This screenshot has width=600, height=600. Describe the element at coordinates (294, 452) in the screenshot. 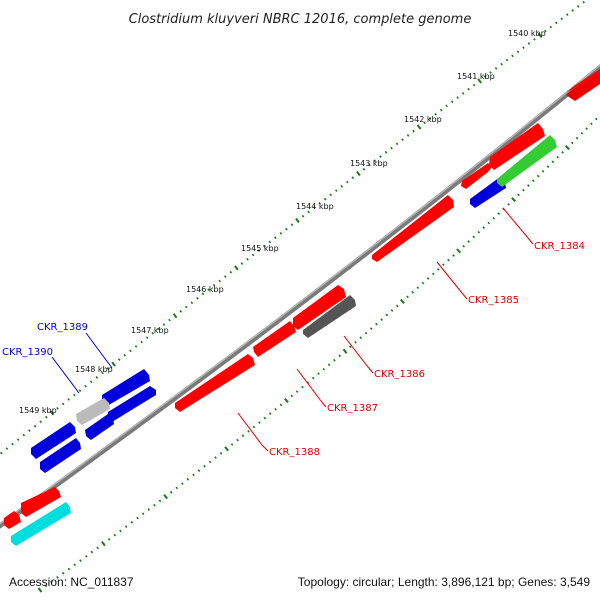

I see `gene-label-ckr-1388: CKR_1388` at that location.